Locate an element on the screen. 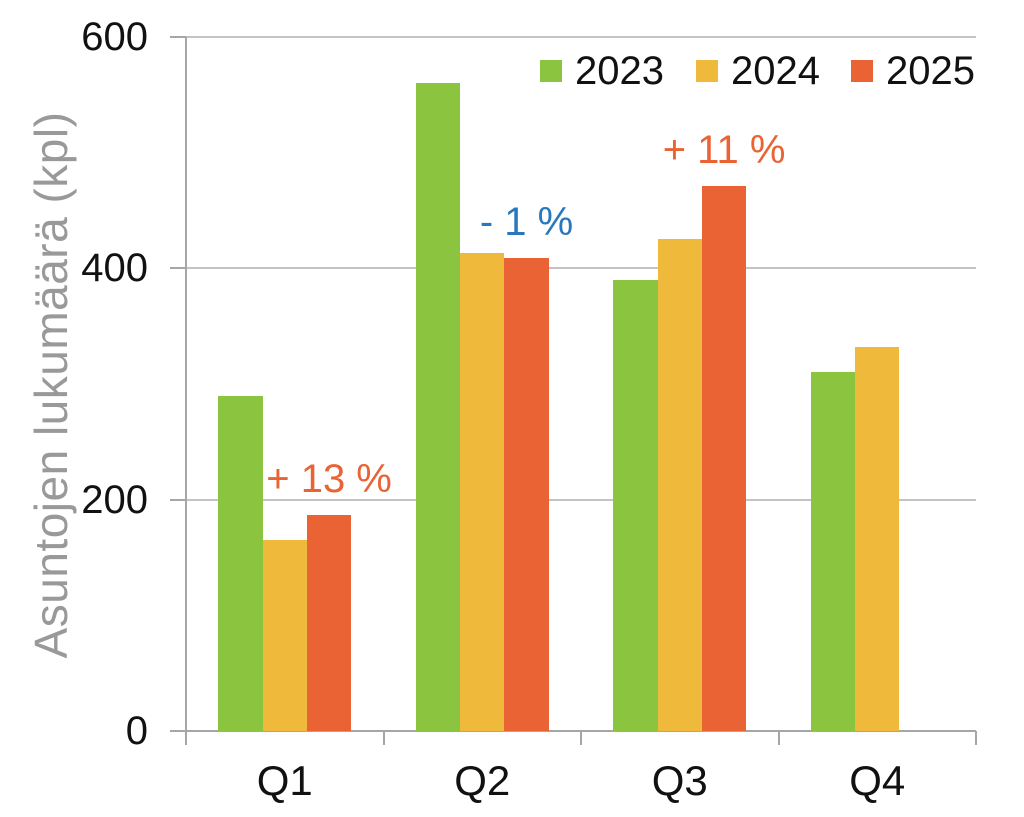  x-tick-Q4 is located at coordinates (976, 738).